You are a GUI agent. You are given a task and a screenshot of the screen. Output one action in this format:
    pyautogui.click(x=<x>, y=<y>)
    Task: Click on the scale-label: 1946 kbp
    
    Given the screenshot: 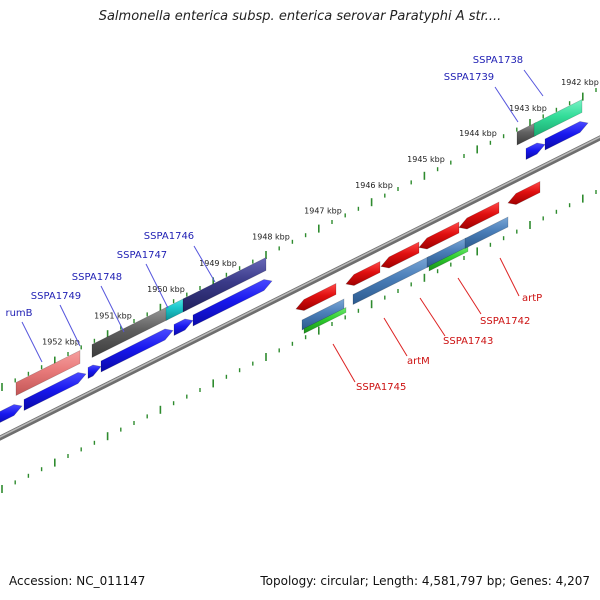 What is the action you would take?
    pyautogui.click(x=374, y=185)
    